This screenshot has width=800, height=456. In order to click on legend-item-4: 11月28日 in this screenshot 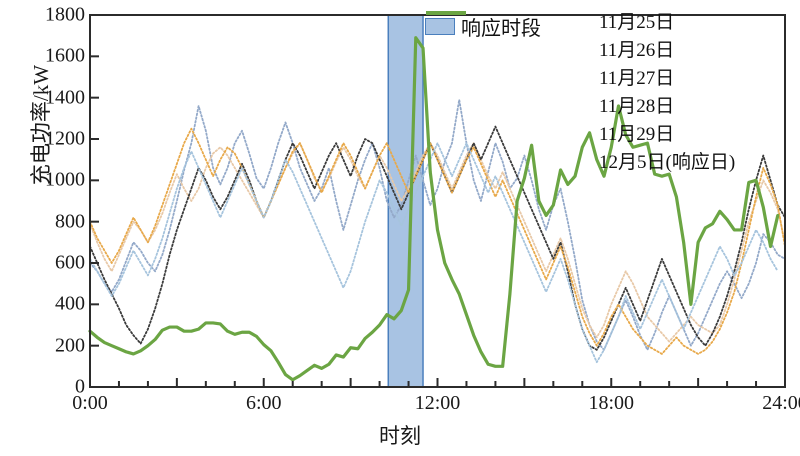, I will do `click(580, 65)`.